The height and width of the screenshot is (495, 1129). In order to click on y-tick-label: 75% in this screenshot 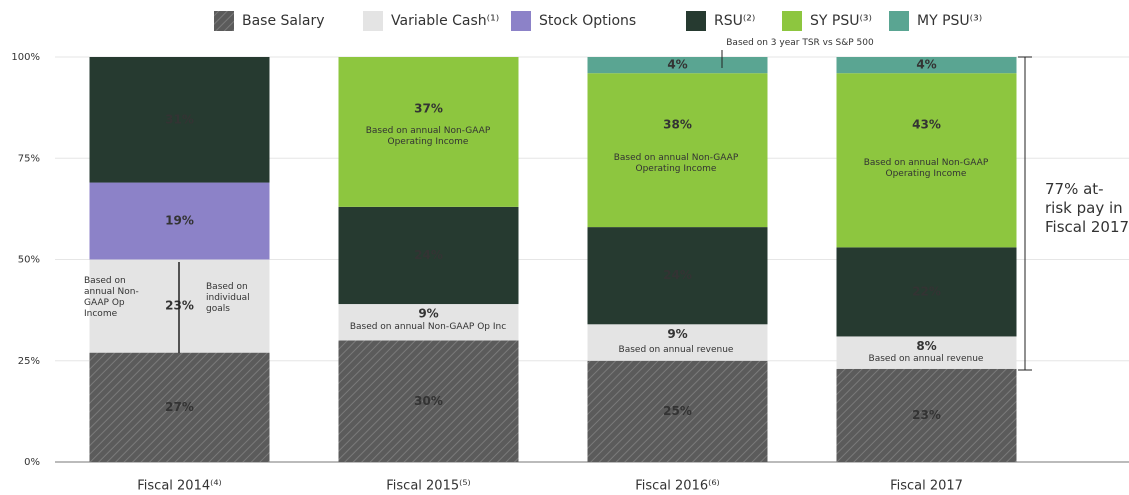, I will do `click(29, 158)`.